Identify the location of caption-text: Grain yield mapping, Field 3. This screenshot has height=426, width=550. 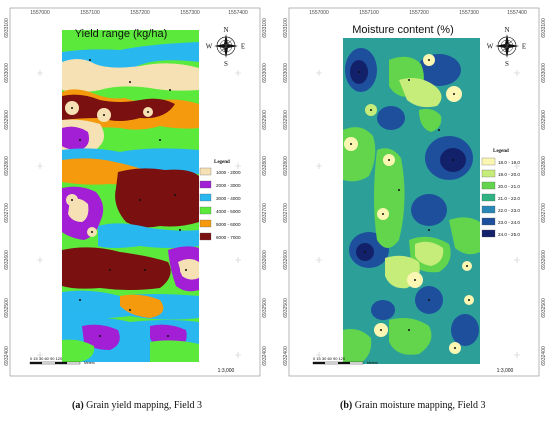
(142, 405).